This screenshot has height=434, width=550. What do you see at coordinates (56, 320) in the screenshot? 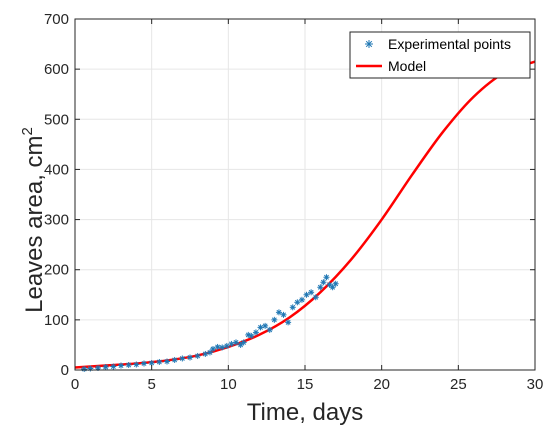
I see `y-tick-label: 100` at bounding box center [56, 320].